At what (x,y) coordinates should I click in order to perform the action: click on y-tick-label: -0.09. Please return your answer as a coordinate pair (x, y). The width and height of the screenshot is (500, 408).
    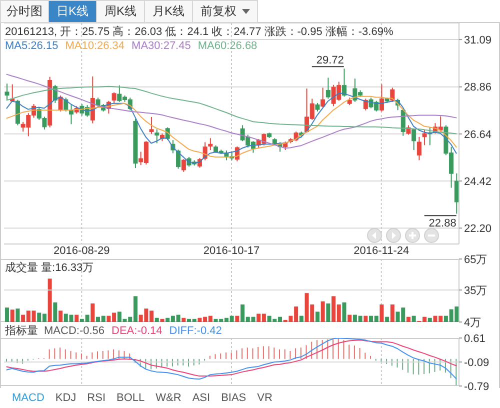
    Looking at the image, I should click on (477, 362).